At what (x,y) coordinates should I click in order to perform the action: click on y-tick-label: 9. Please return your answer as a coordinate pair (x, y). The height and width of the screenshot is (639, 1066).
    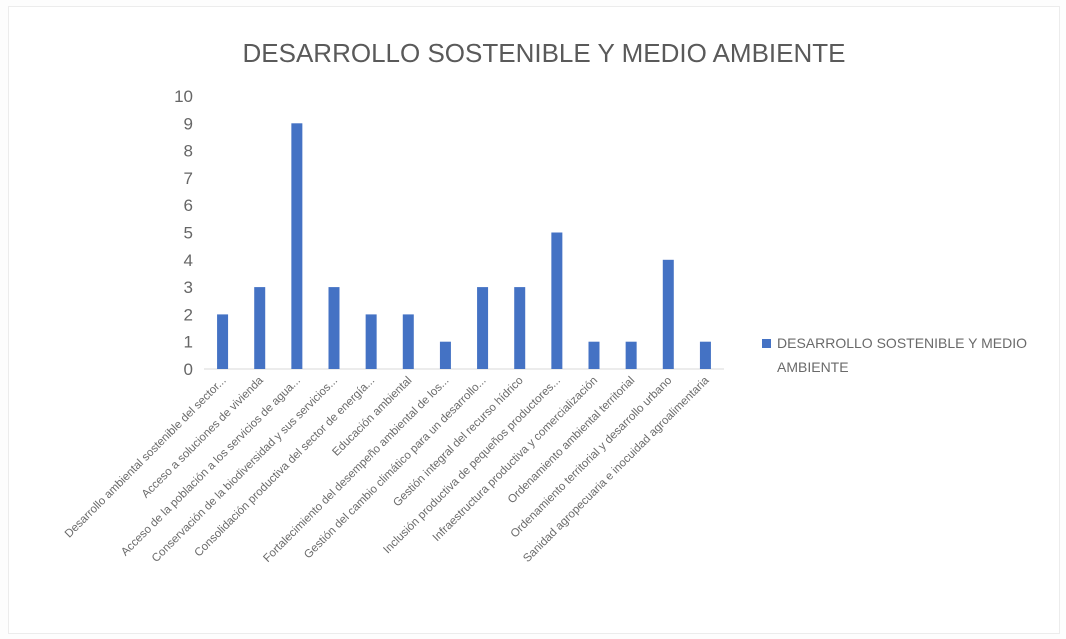
    Looking at the image, I should click on (188, 123).